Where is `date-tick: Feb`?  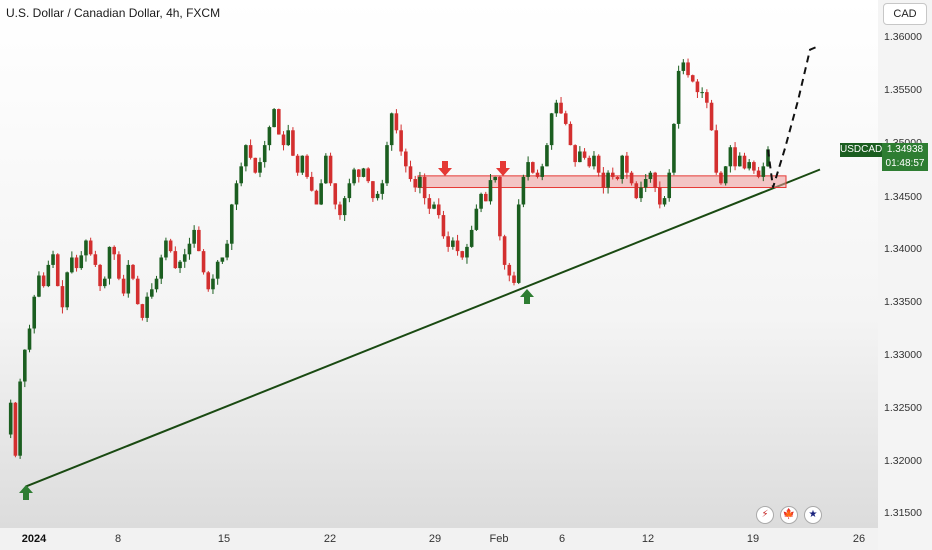 date-tick: Feb is located at coordinates (499, 539).